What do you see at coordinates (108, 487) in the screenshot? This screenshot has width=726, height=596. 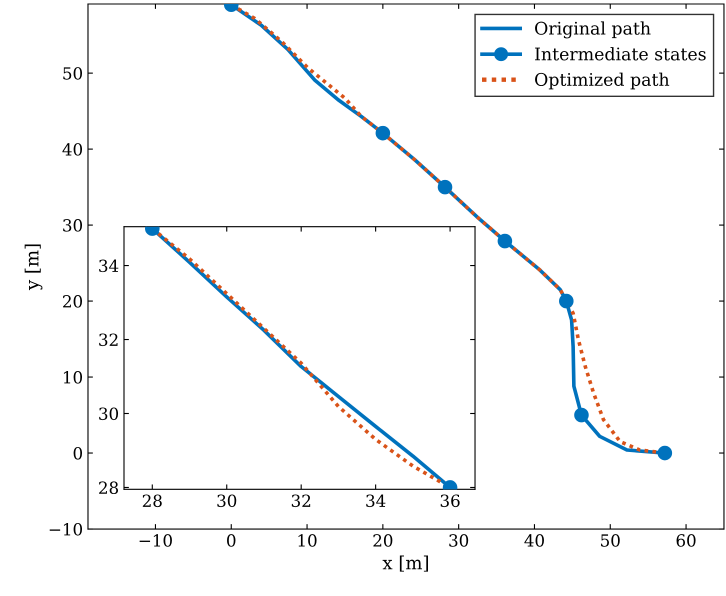 I see `y-tick-label: 28` at bounding box center [108, 487].